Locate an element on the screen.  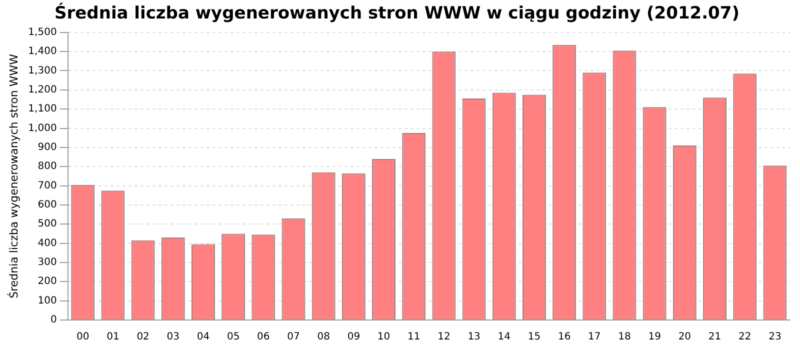
x-tick-label: 13 is located at coordinates (474, 337).